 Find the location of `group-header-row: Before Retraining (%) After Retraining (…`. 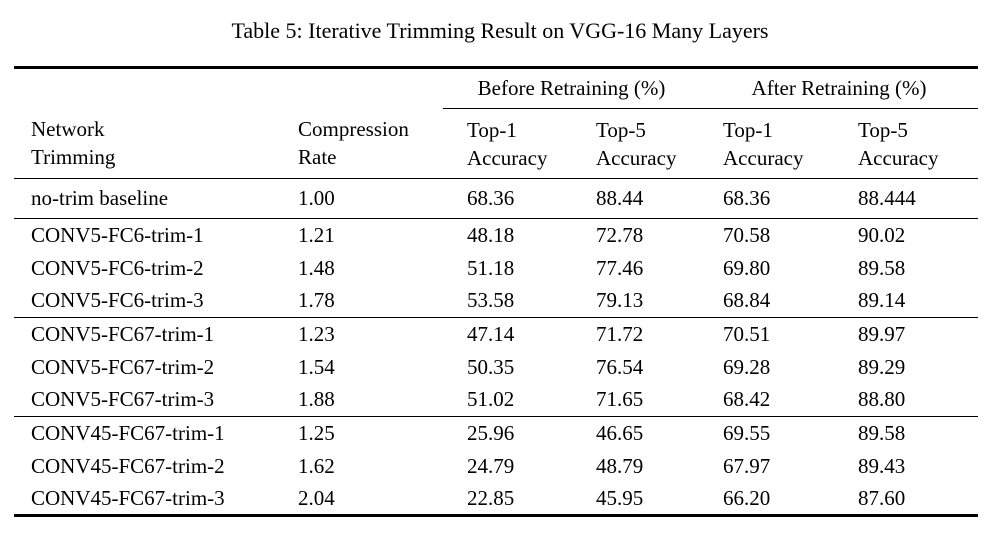

group-header-row: Before Retraining (%) After Retraining (… is located at coordinates (496, 88).